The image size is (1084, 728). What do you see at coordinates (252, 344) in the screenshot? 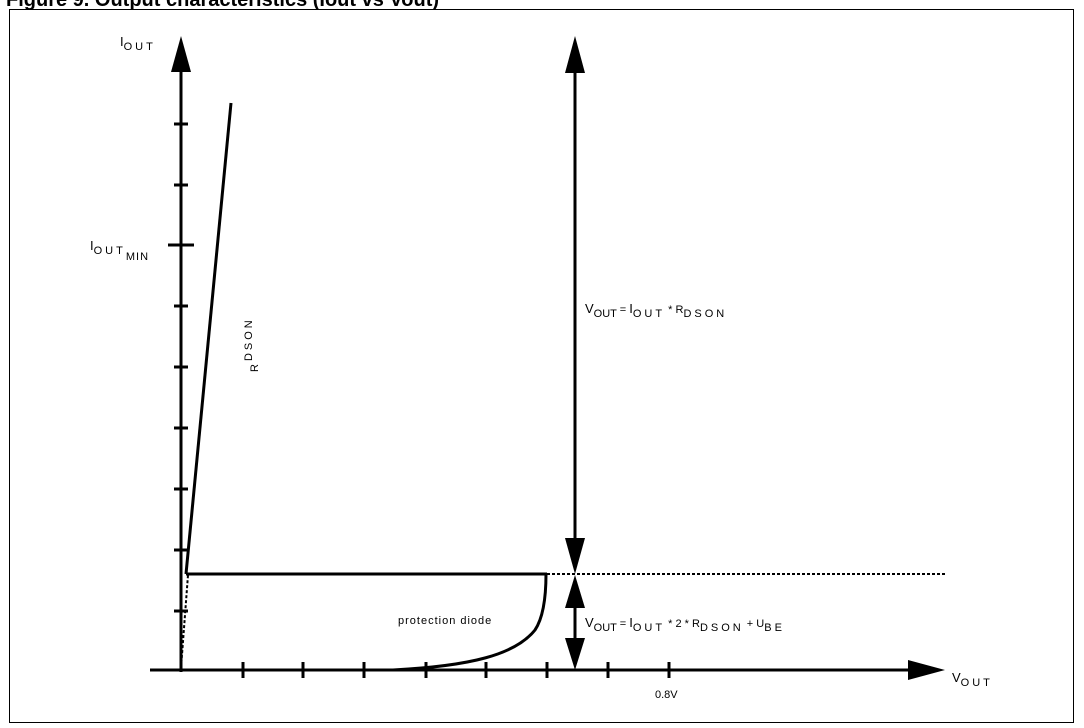
I see `rdson-label: RDSON` at bounding box center [252, 344].